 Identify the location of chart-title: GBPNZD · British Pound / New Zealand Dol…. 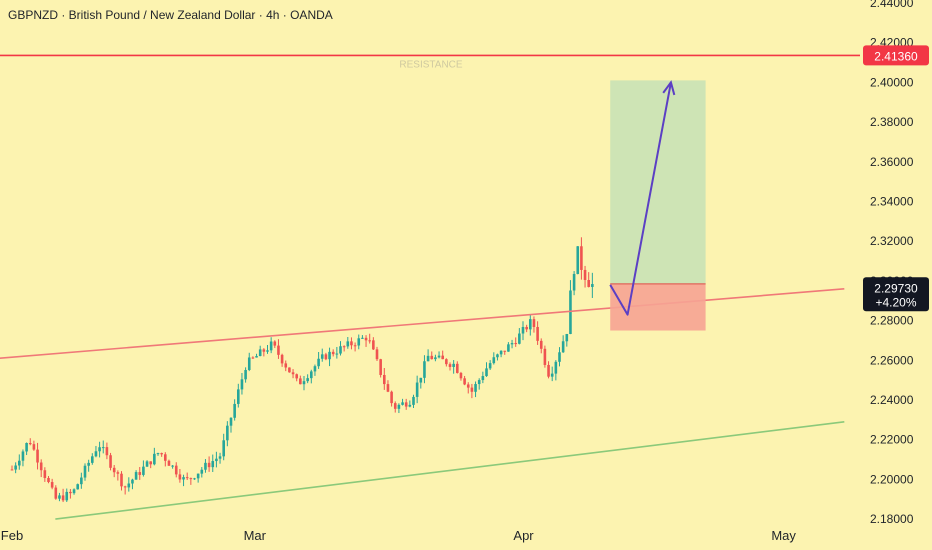
(170, 15).